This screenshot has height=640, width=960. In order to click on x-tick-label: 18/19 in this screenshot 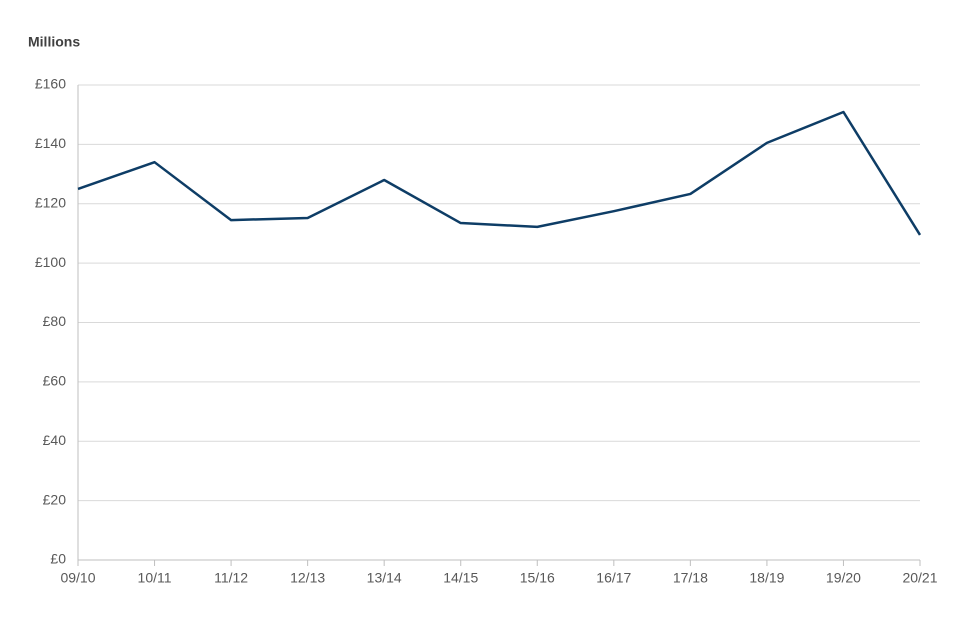, I will do `click(766, 578)`.